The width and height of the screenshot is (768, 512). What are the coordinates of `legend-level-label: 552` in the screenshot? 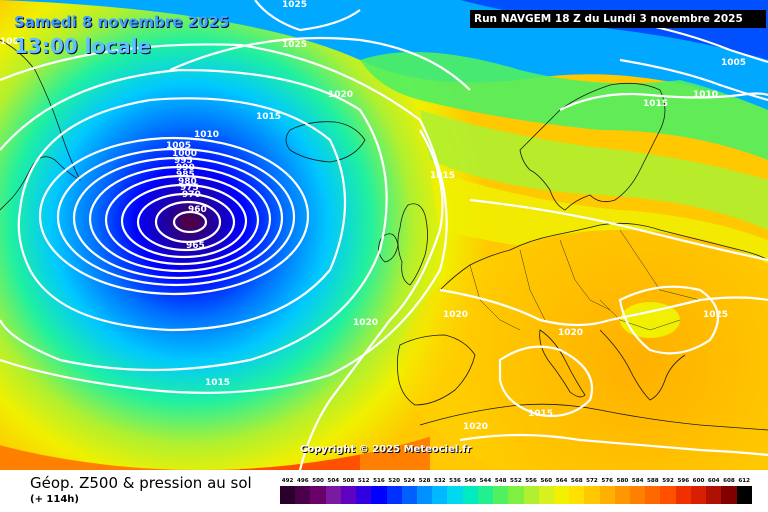 It's located at (516, 481).